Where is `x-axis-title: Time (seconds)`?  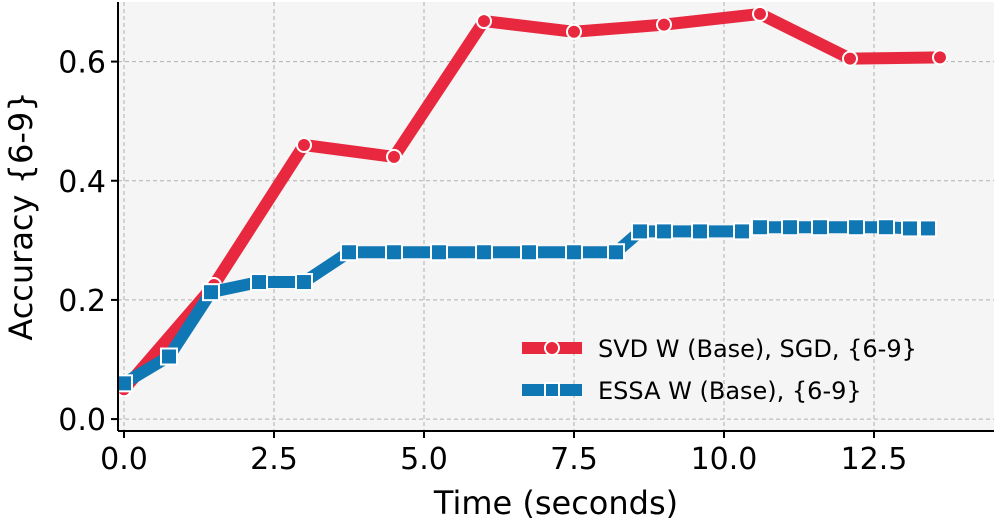
x-axis-title: Time (seconds) is located at coordinates (555, 503).